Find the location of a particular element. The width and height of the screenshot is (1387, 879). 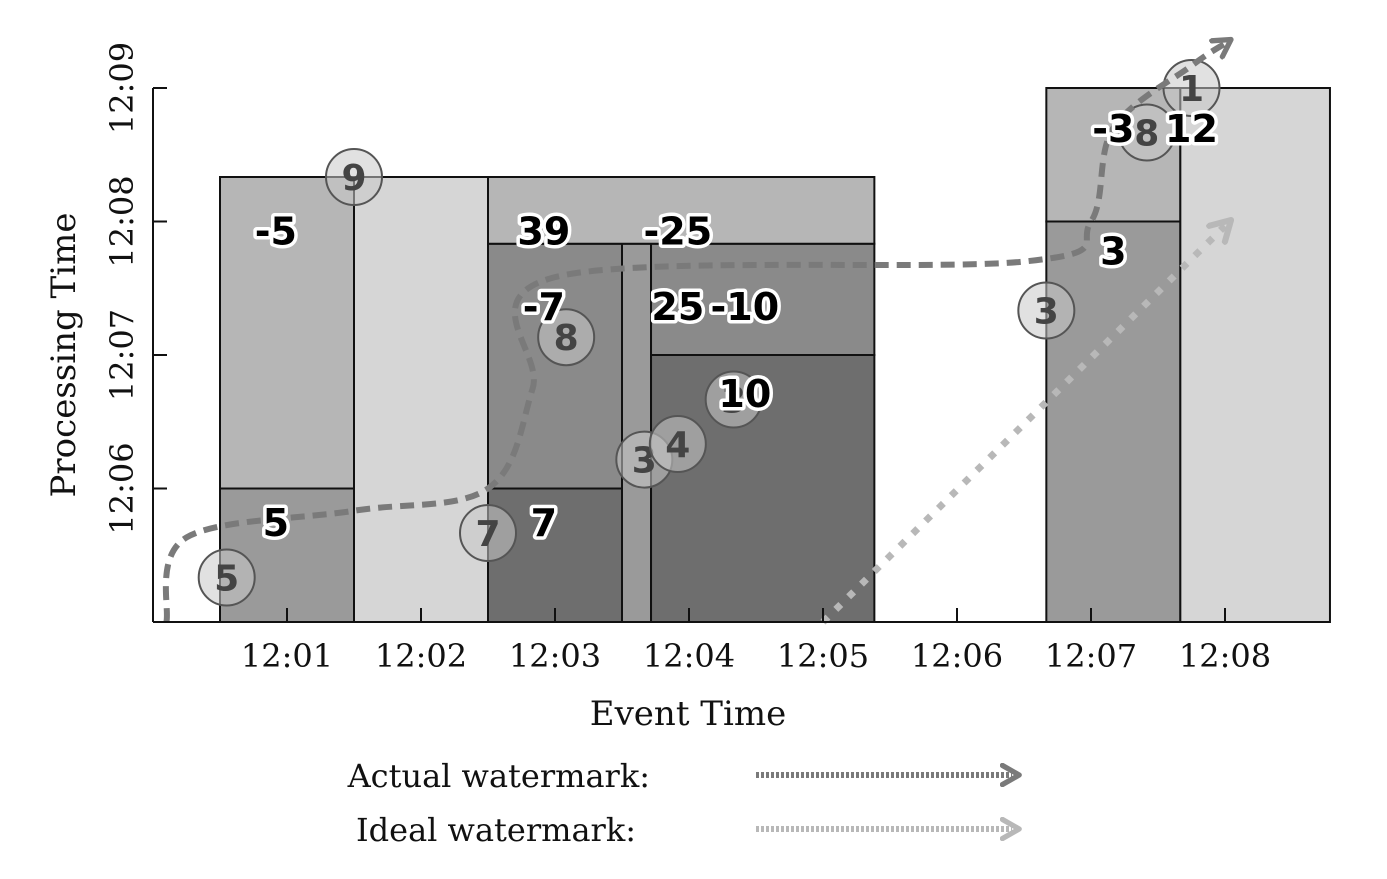

x-tick-label-3: 12:04 is located at coordinates (689, 656).